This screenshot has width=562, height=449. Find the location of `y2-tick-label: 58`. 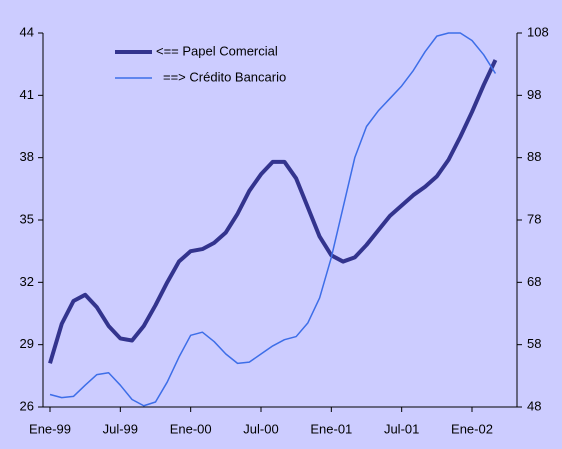

y2-tick-label: 58 is located at coordinates (534, 343).